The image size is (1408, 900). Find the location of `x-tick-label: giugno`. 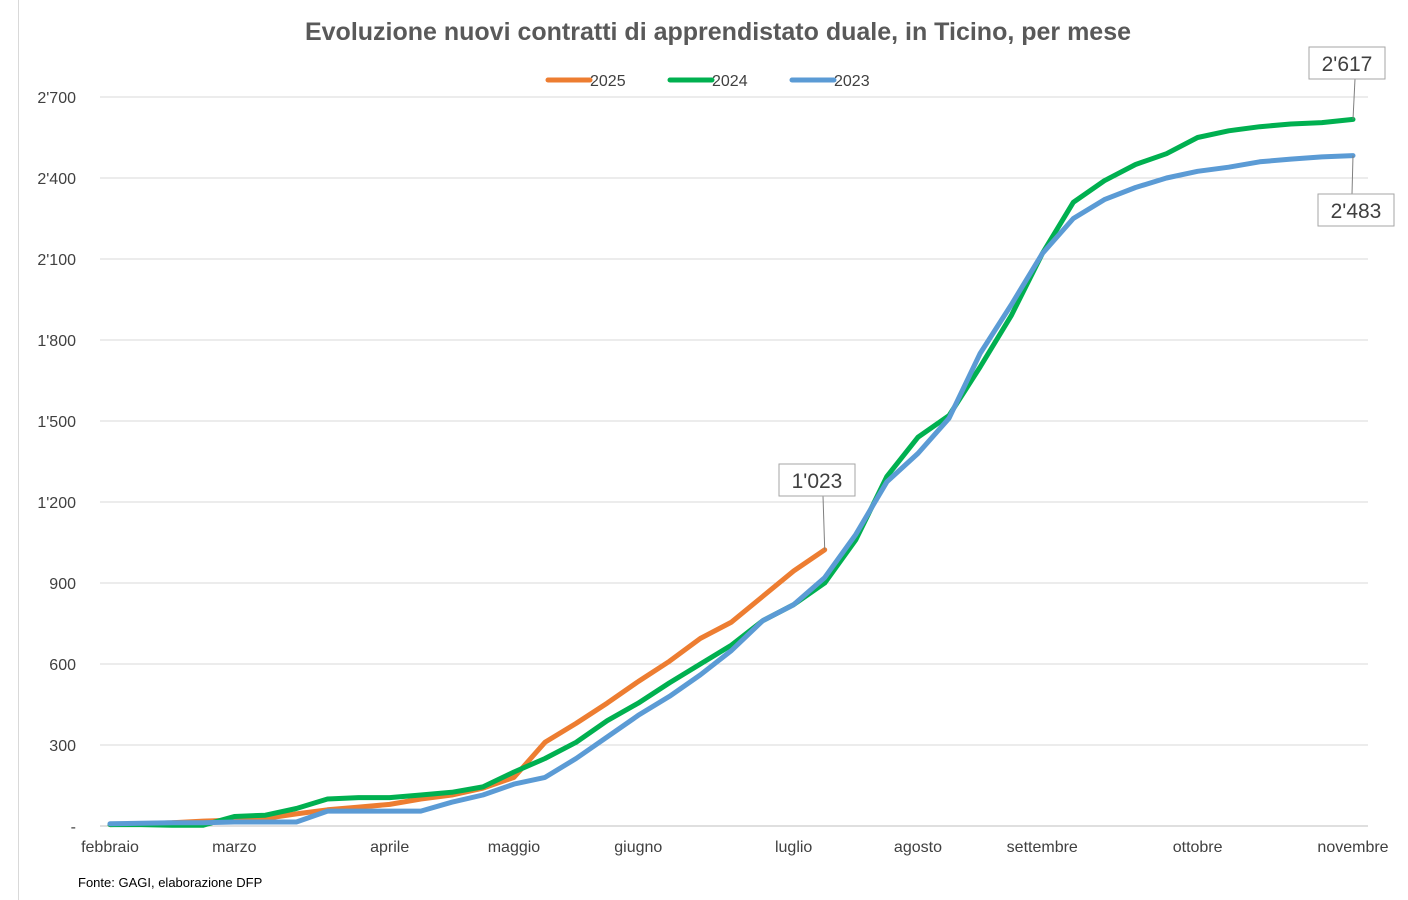

x-tick-label: giugno is located at coordinates (638, 847).